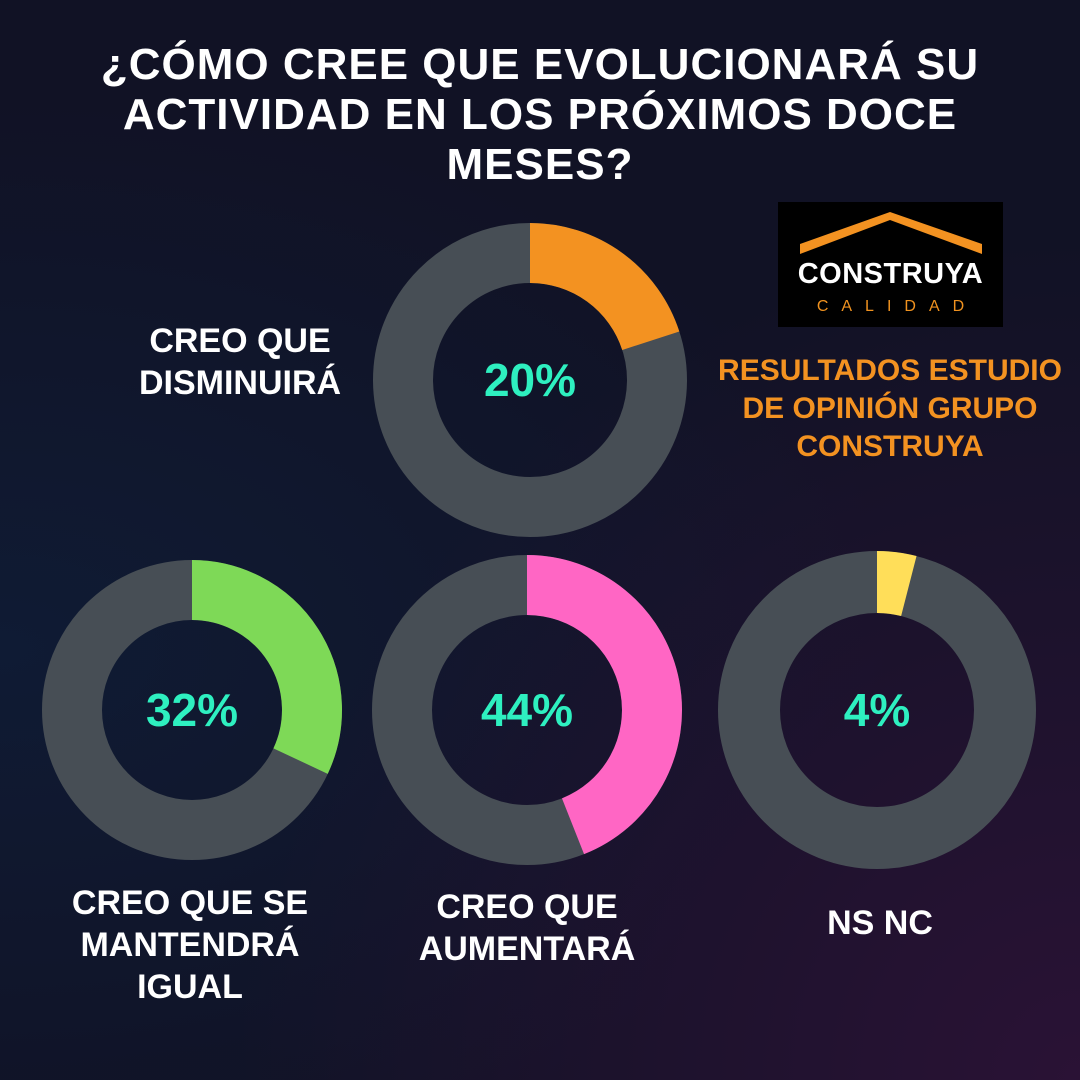  I want to click on value-label-aumentara: 44%, so click(527, 710).